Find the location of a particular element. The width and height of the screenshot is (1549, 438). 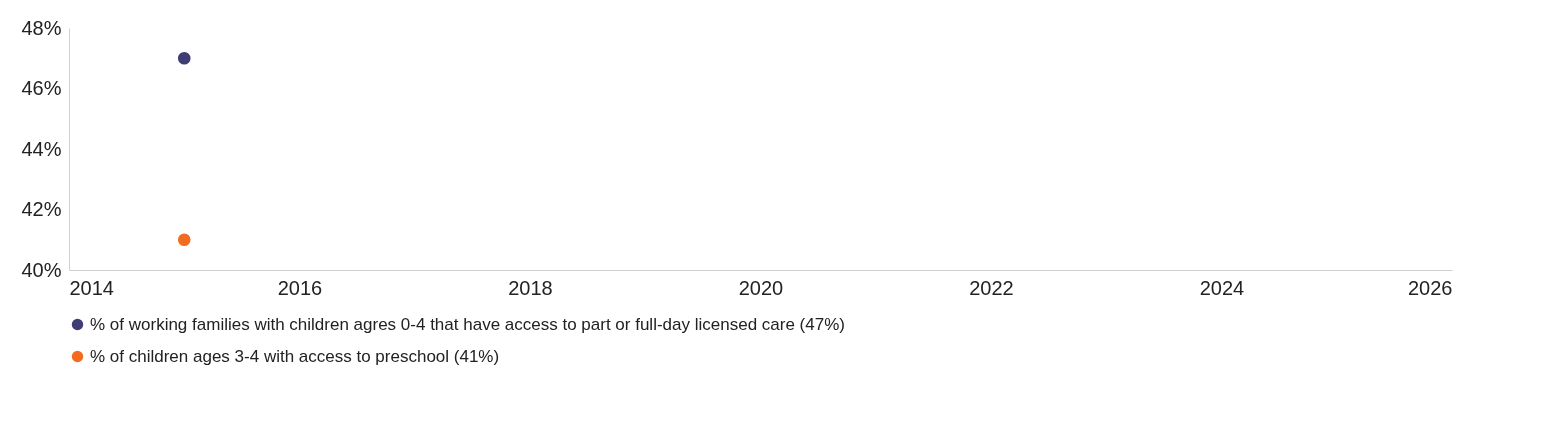

y-tick-label: 46% is located at coordinates (41, 88).